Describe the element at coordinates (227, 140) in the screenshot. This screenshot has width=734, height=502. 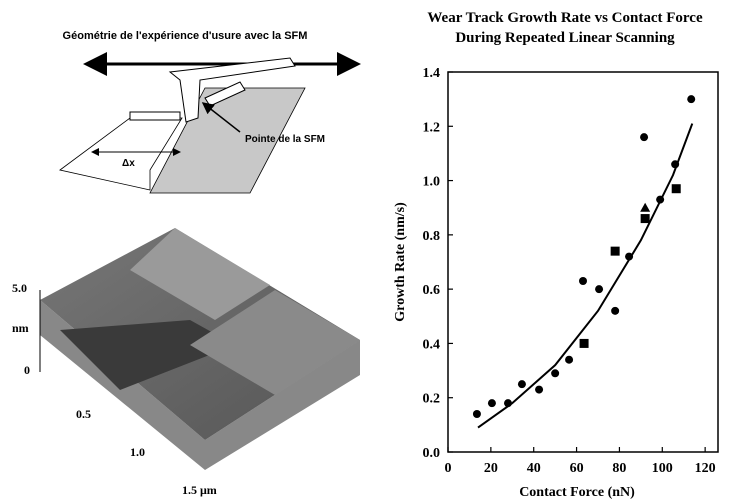
I see `wear-track` at that location.